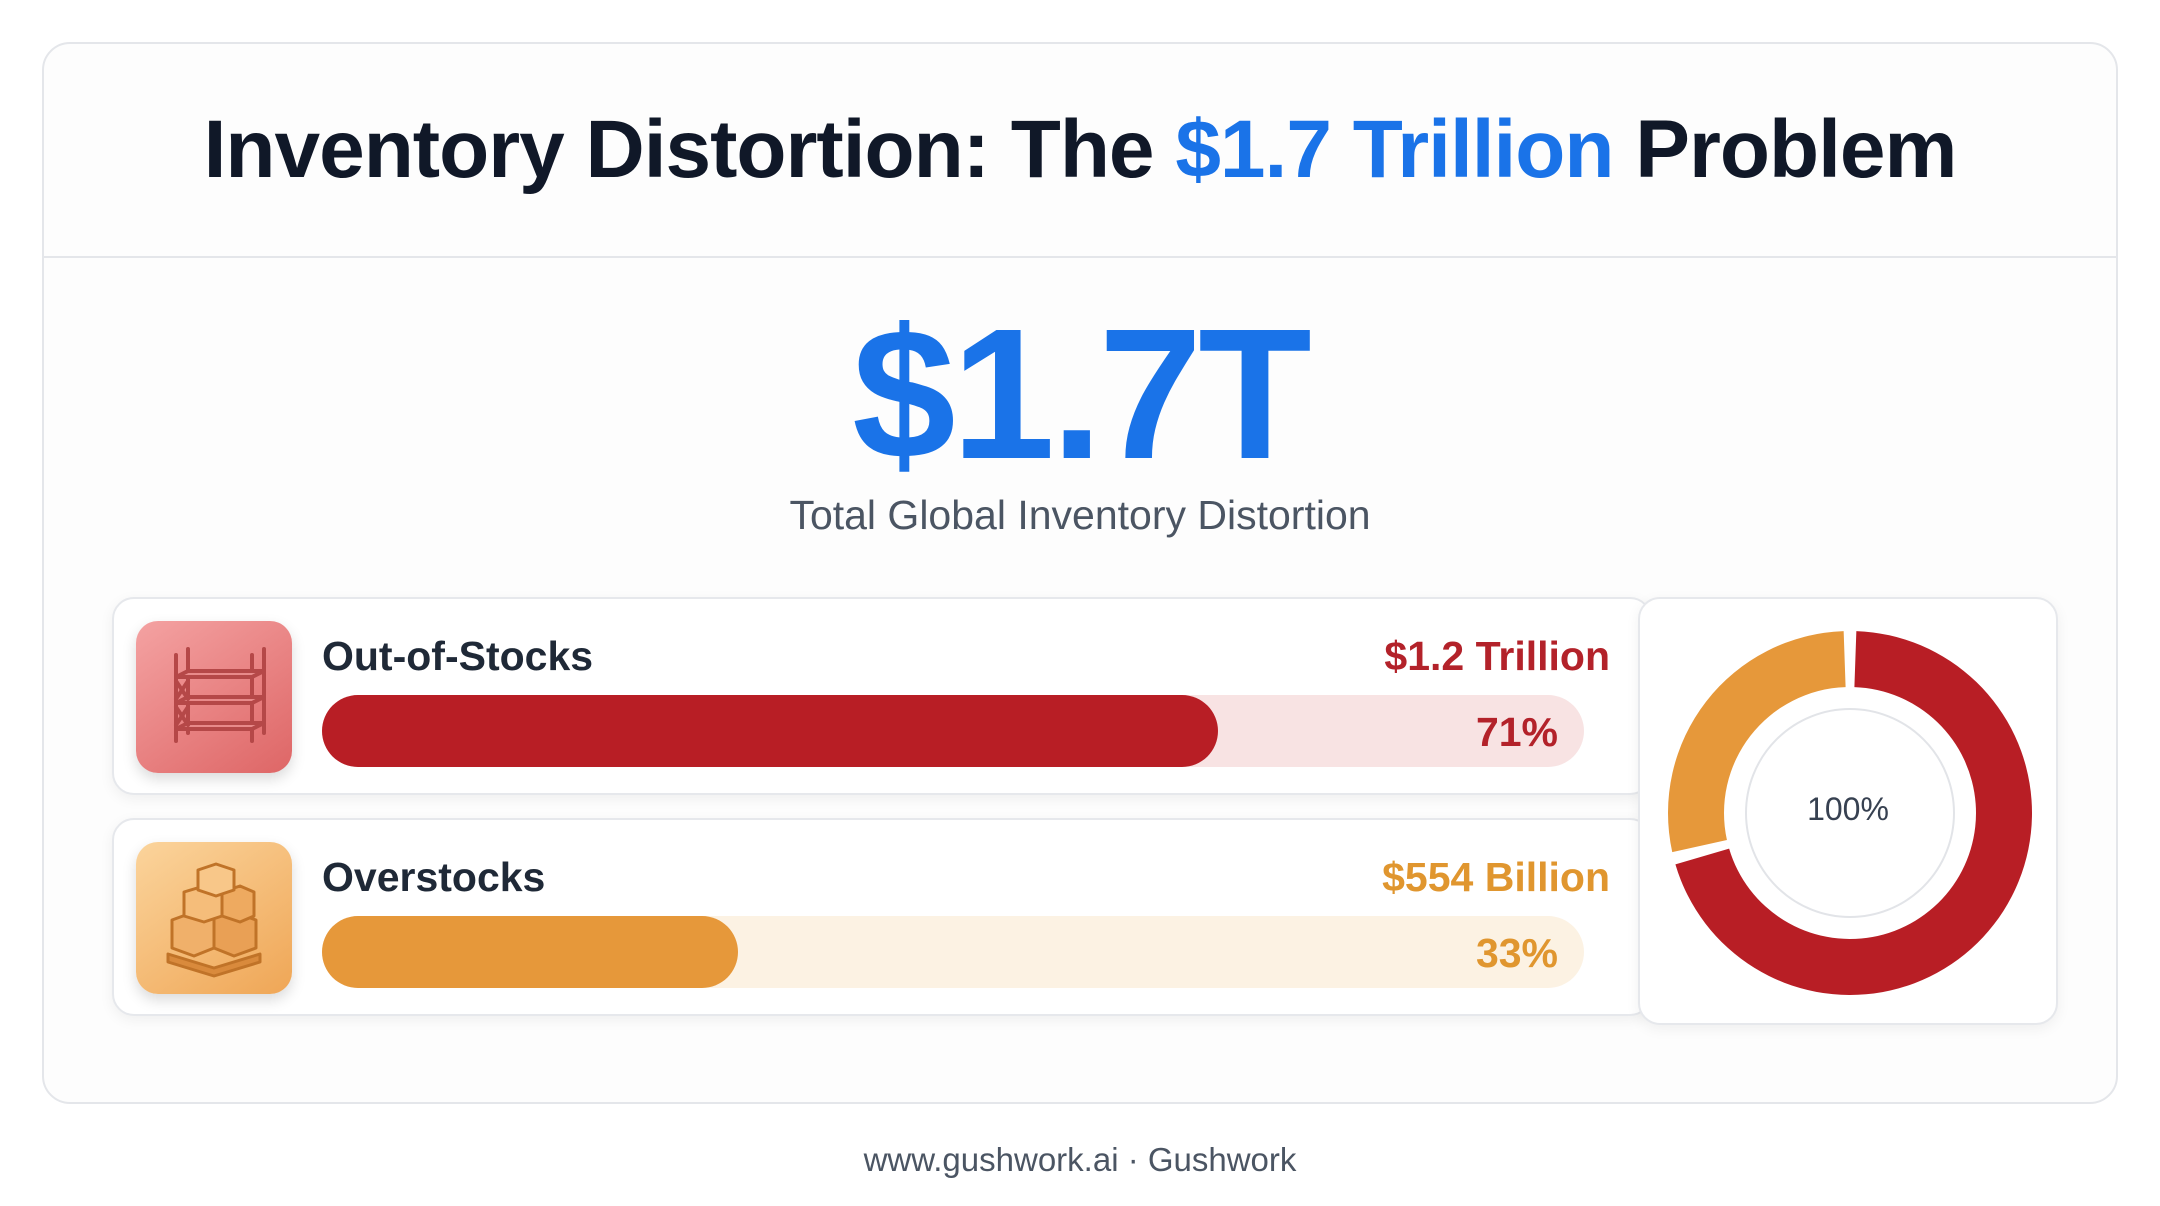  What do you see at coordinates (214, 697) in the screenshot?
I see `warehouse-shelf-icon` at bounding box center [214, 697].